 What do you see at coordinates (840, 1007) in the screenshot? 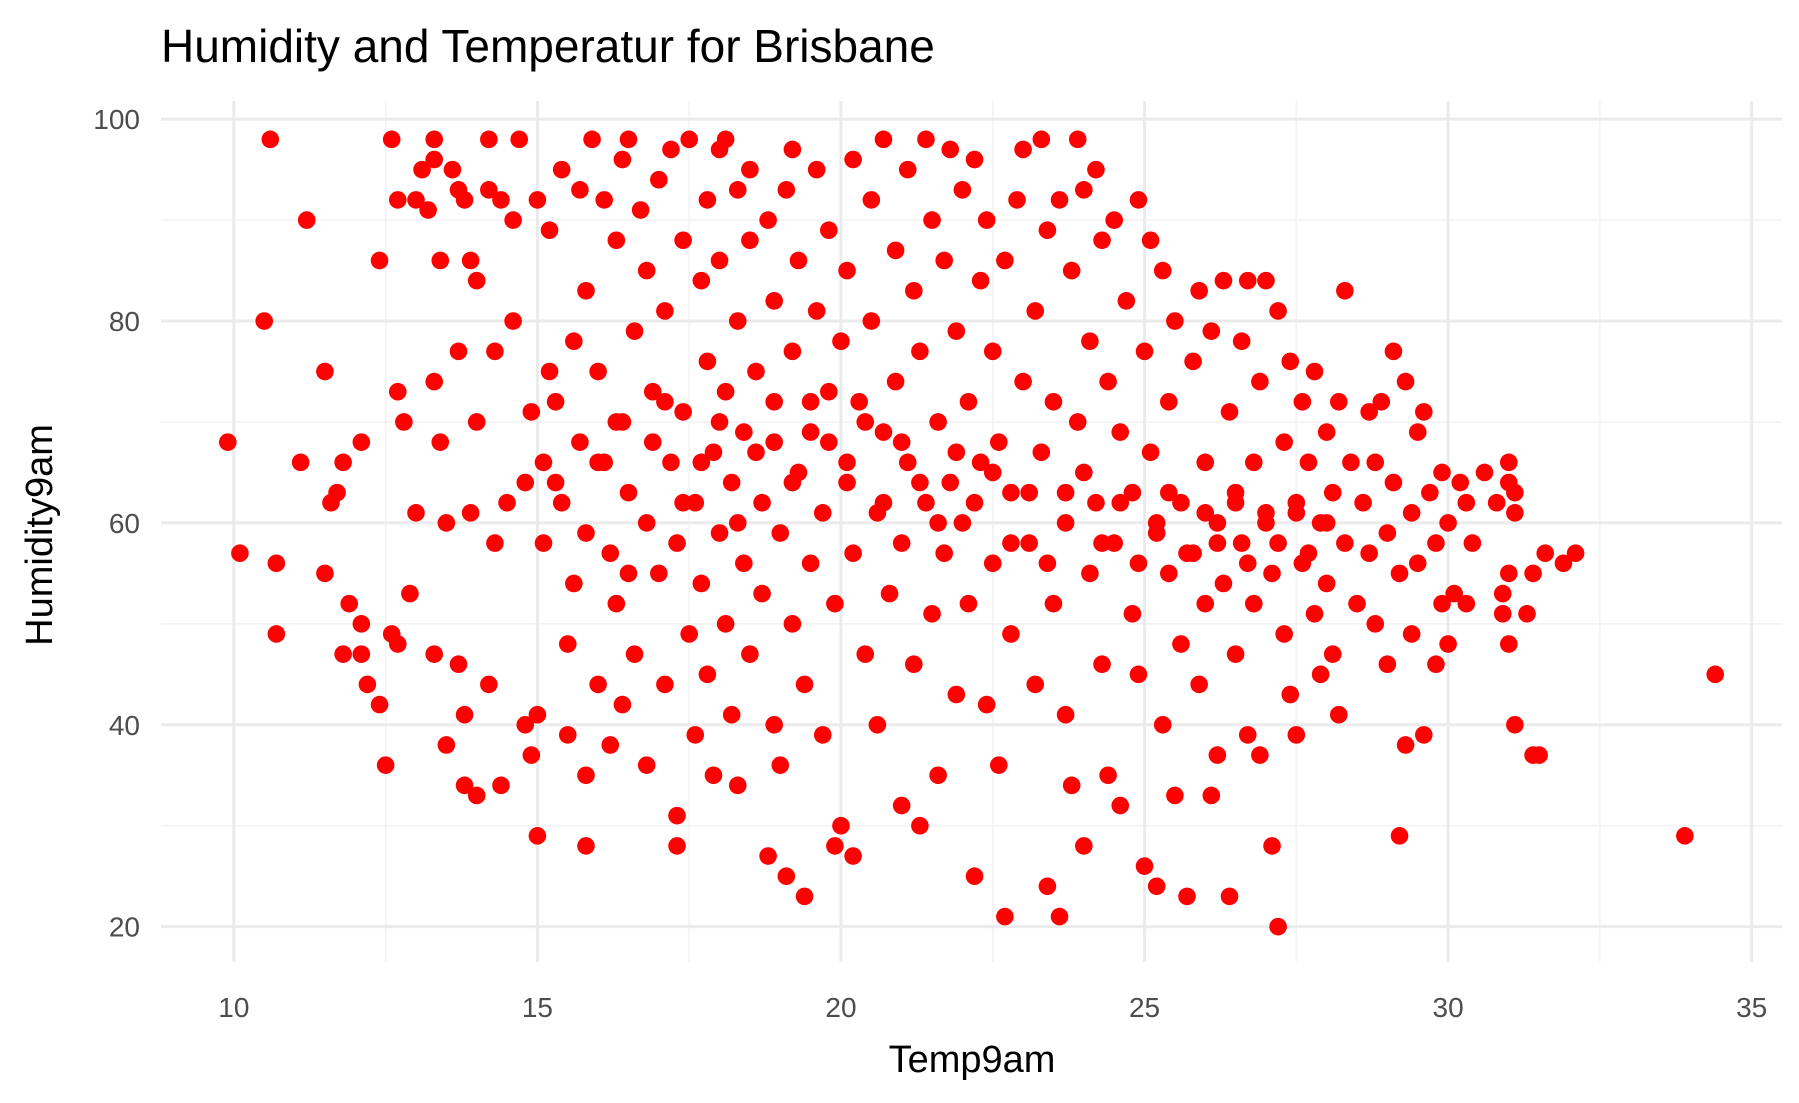
I see `x-tick-label: 20` at bounding box center [840, 1007].